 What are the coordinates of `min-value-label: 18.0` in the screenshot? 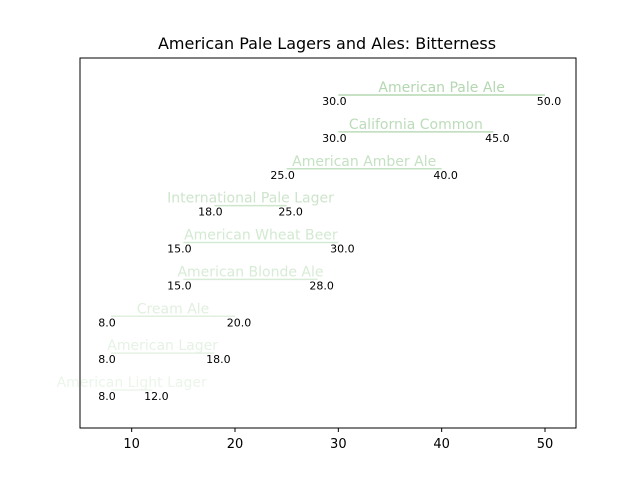 It's located at (210, 212).